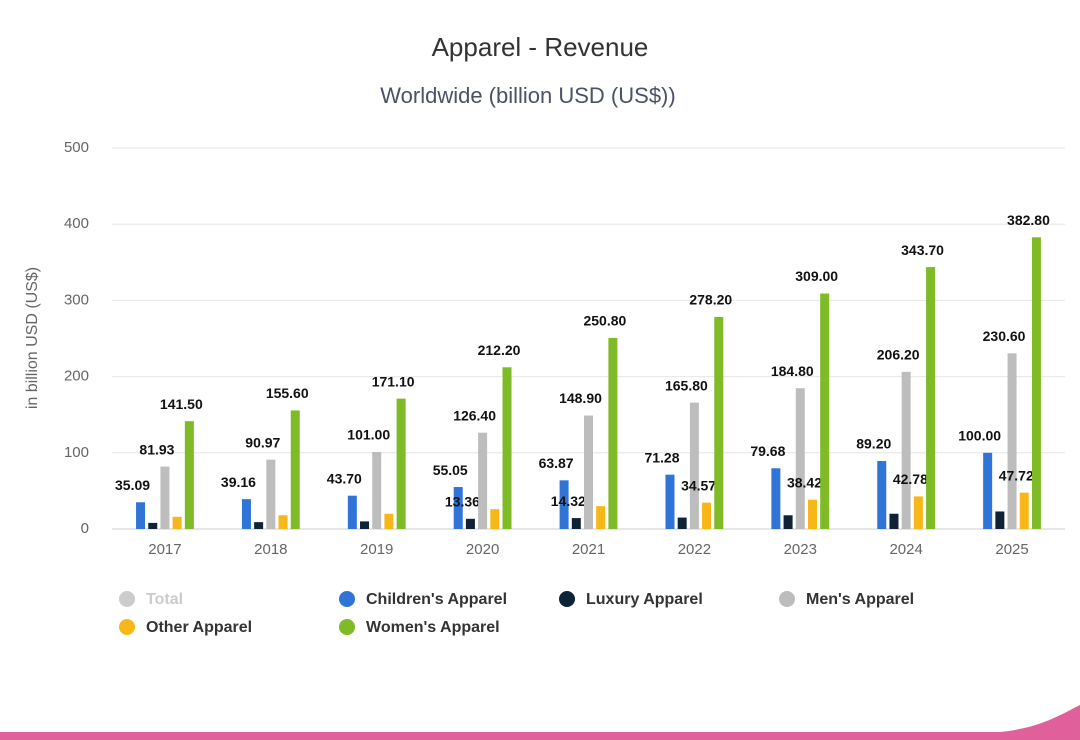 This screenshot has width=1080, height=740. Describe the element at coordinates (132, 485) in the screenshot. I see `data-label: 35.09` at that location.